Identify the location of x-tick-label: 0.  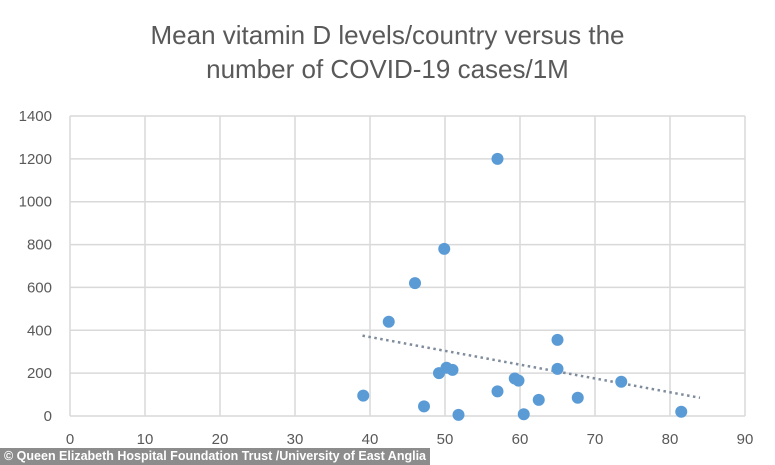
(70, 439).